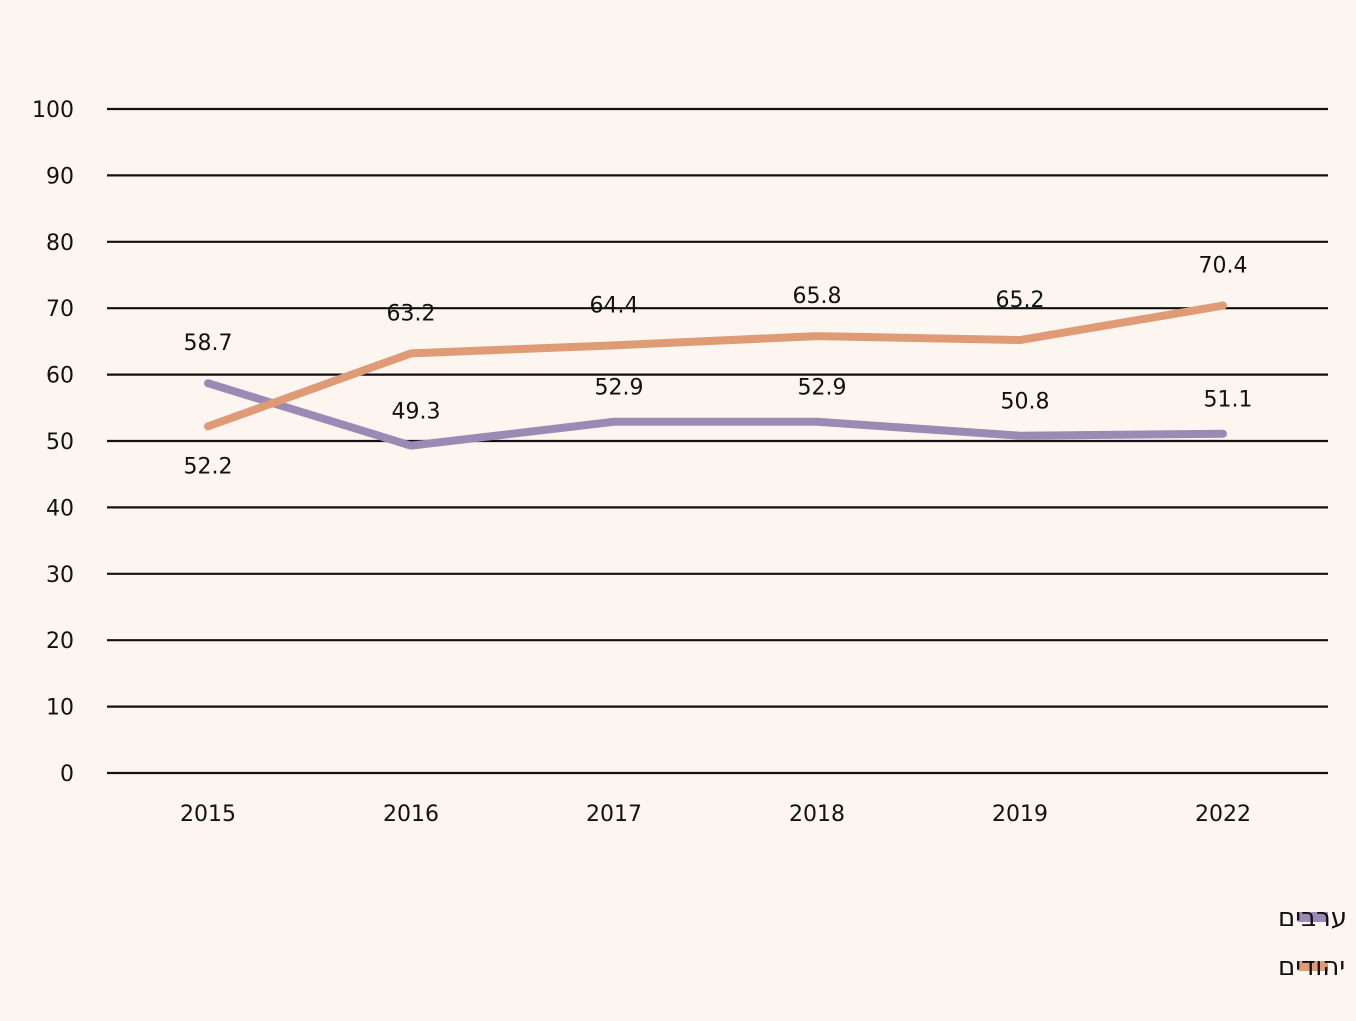 The height and width of the screenshot is (1021, 1356). What do you see at coordinates (1020, 814) in the screenshot?
I see `x-tick-label: 2019` at bounding box center [1020, 814].